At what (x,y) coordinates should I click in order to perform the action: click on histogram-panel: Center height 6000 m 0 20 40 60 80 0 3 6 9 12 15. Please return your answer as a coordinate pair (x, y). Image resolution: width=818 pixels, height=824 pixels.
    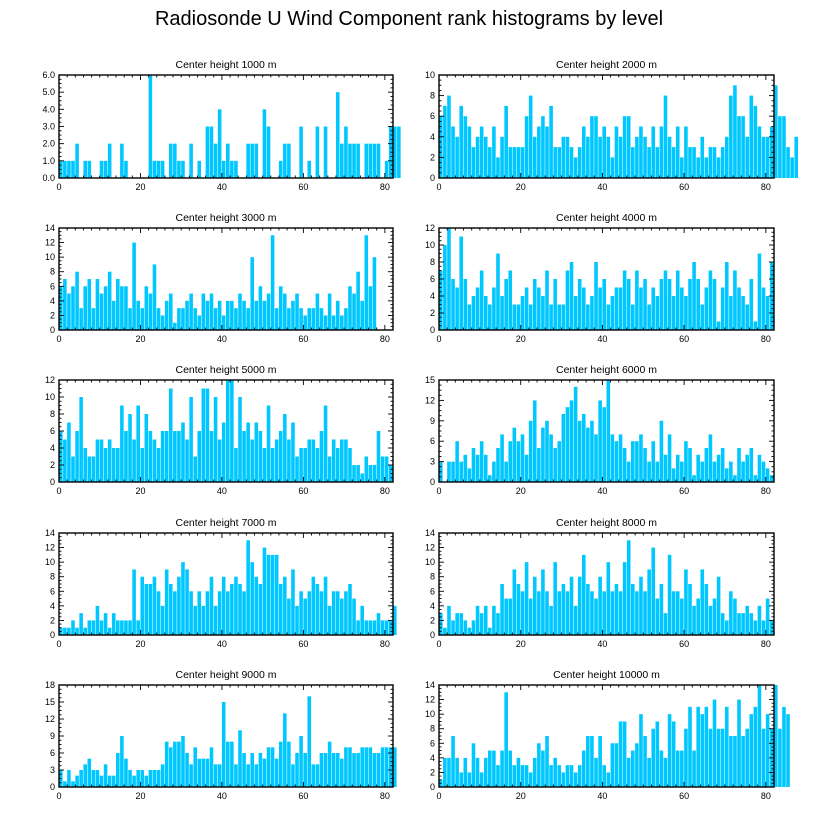
    Looking at the image, I should click on (600, 430).